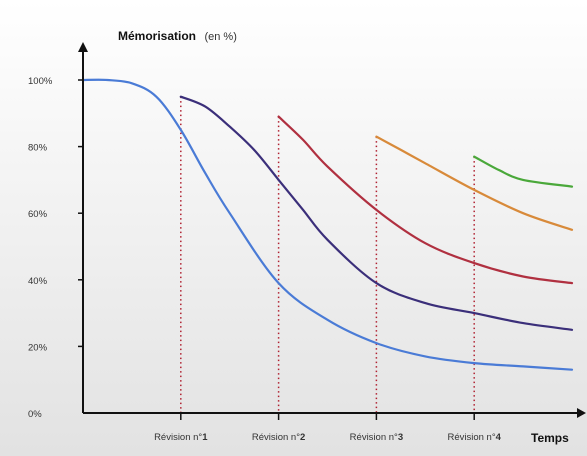 The image size is (587, 456). Describe the element at coordinates (550, 438) in the screenshot. I see `x-axis-label: Temps` at that location.